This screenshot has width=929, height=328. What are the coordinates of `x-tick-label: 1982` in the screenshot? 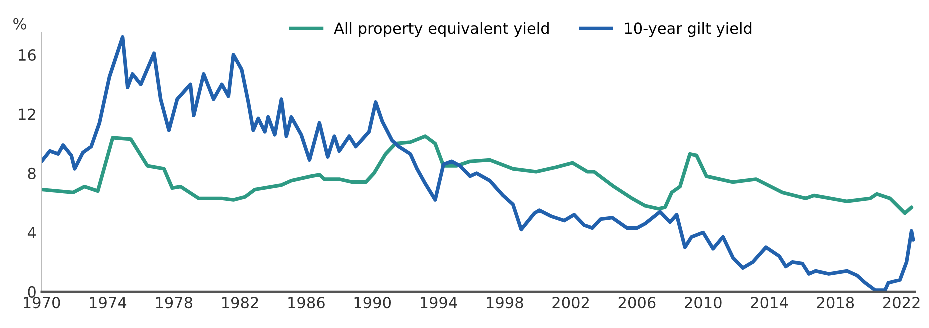 It's located at (240, 303).